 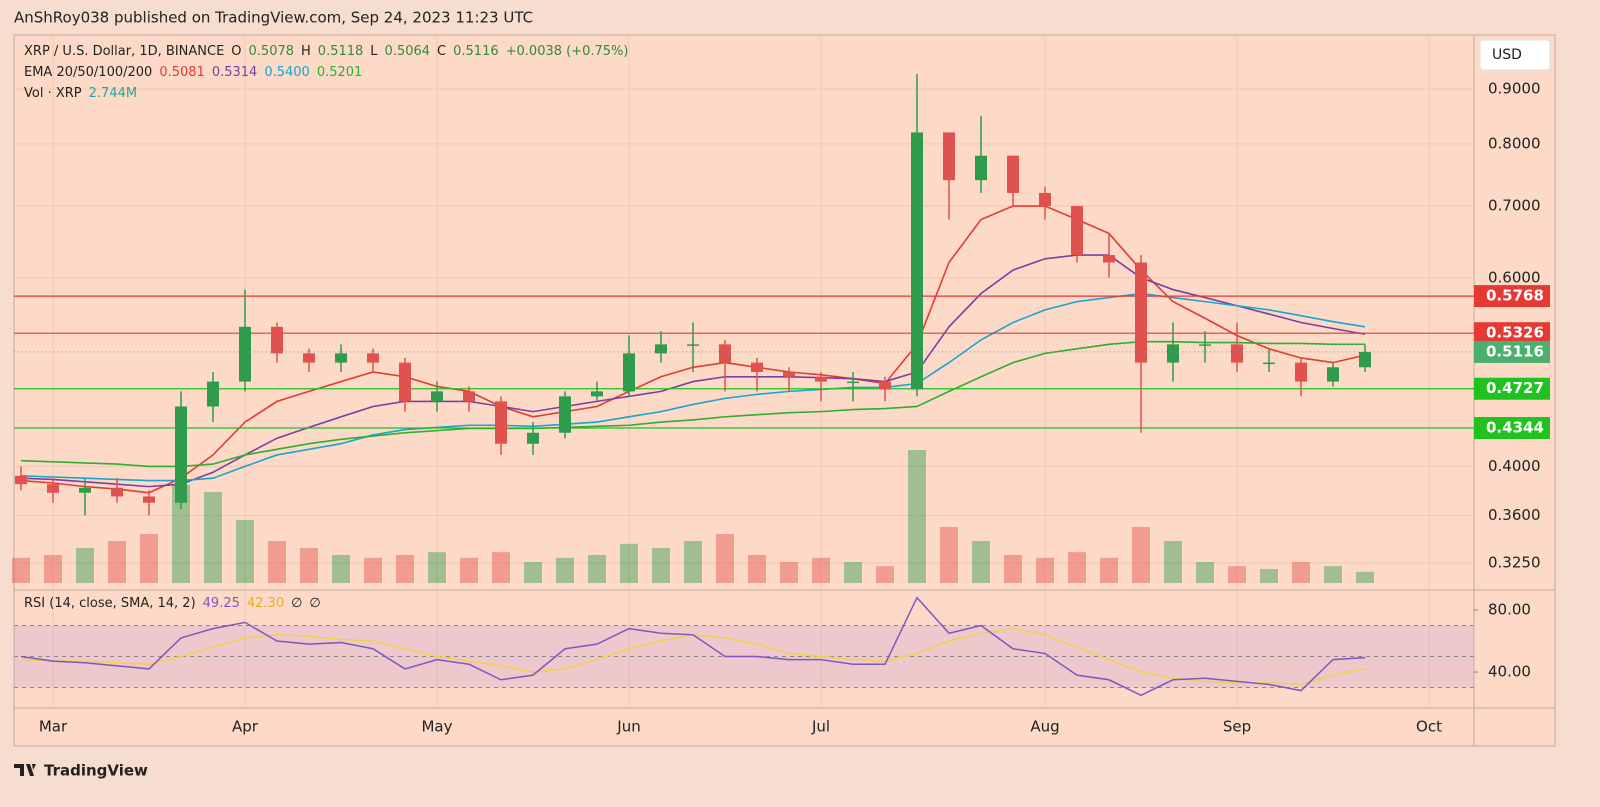 I want to click on legend-text: 0.5081, so click(x=182, y=72).